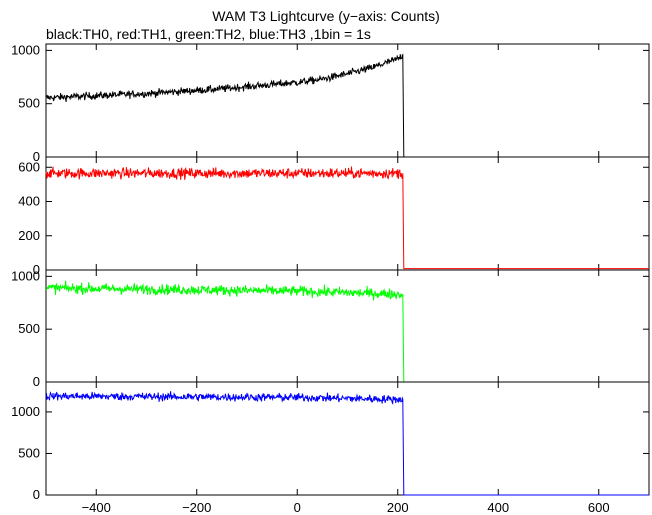  I want to click on x-tick-label-600: 600, so click(599, 507).